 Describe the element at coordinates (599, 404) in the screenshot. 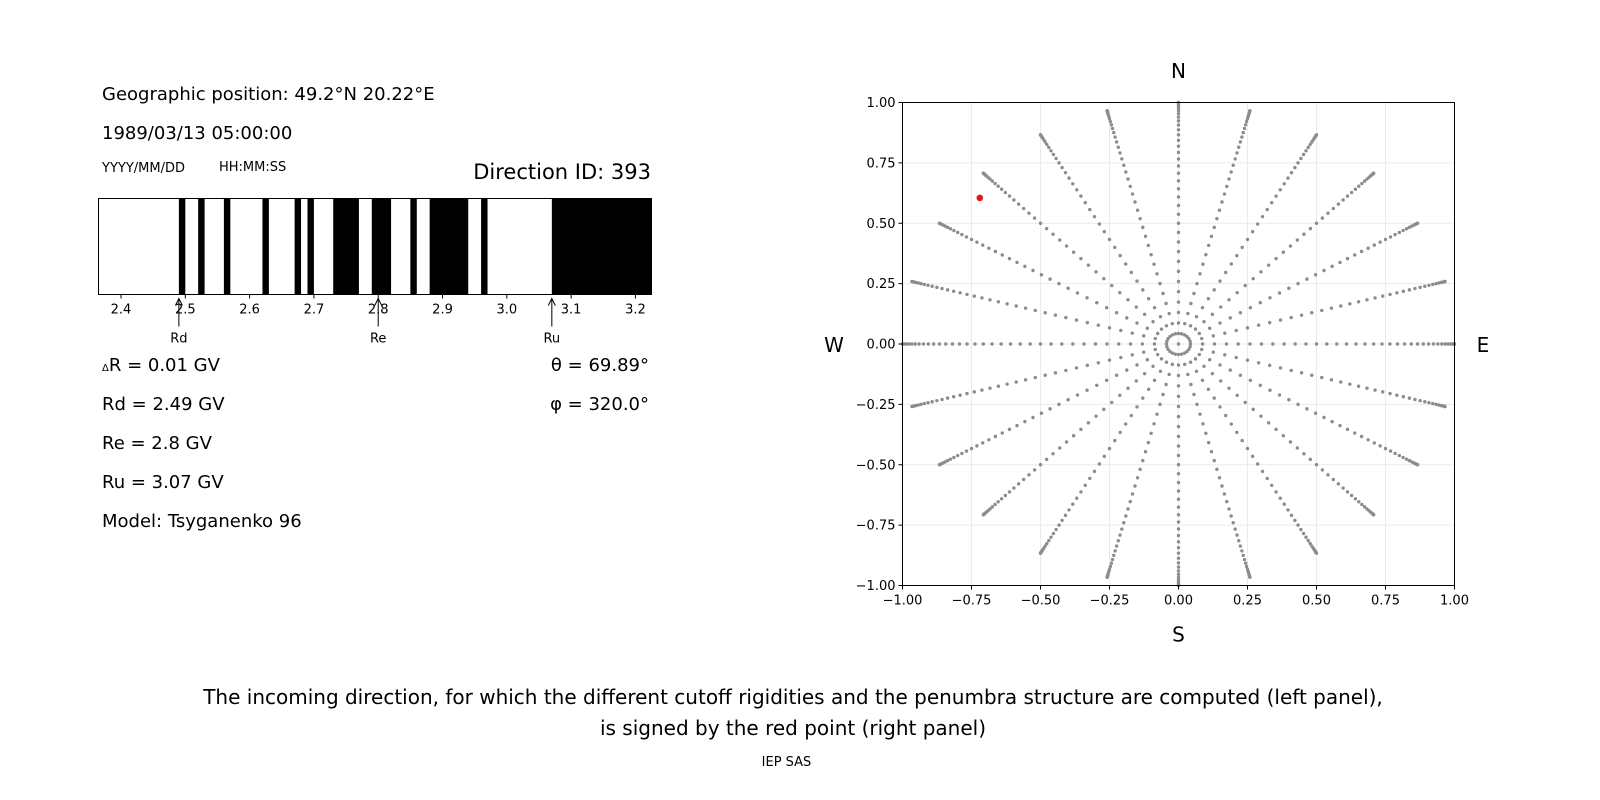

I see `phi-value: φ = 320.0°` at that location.